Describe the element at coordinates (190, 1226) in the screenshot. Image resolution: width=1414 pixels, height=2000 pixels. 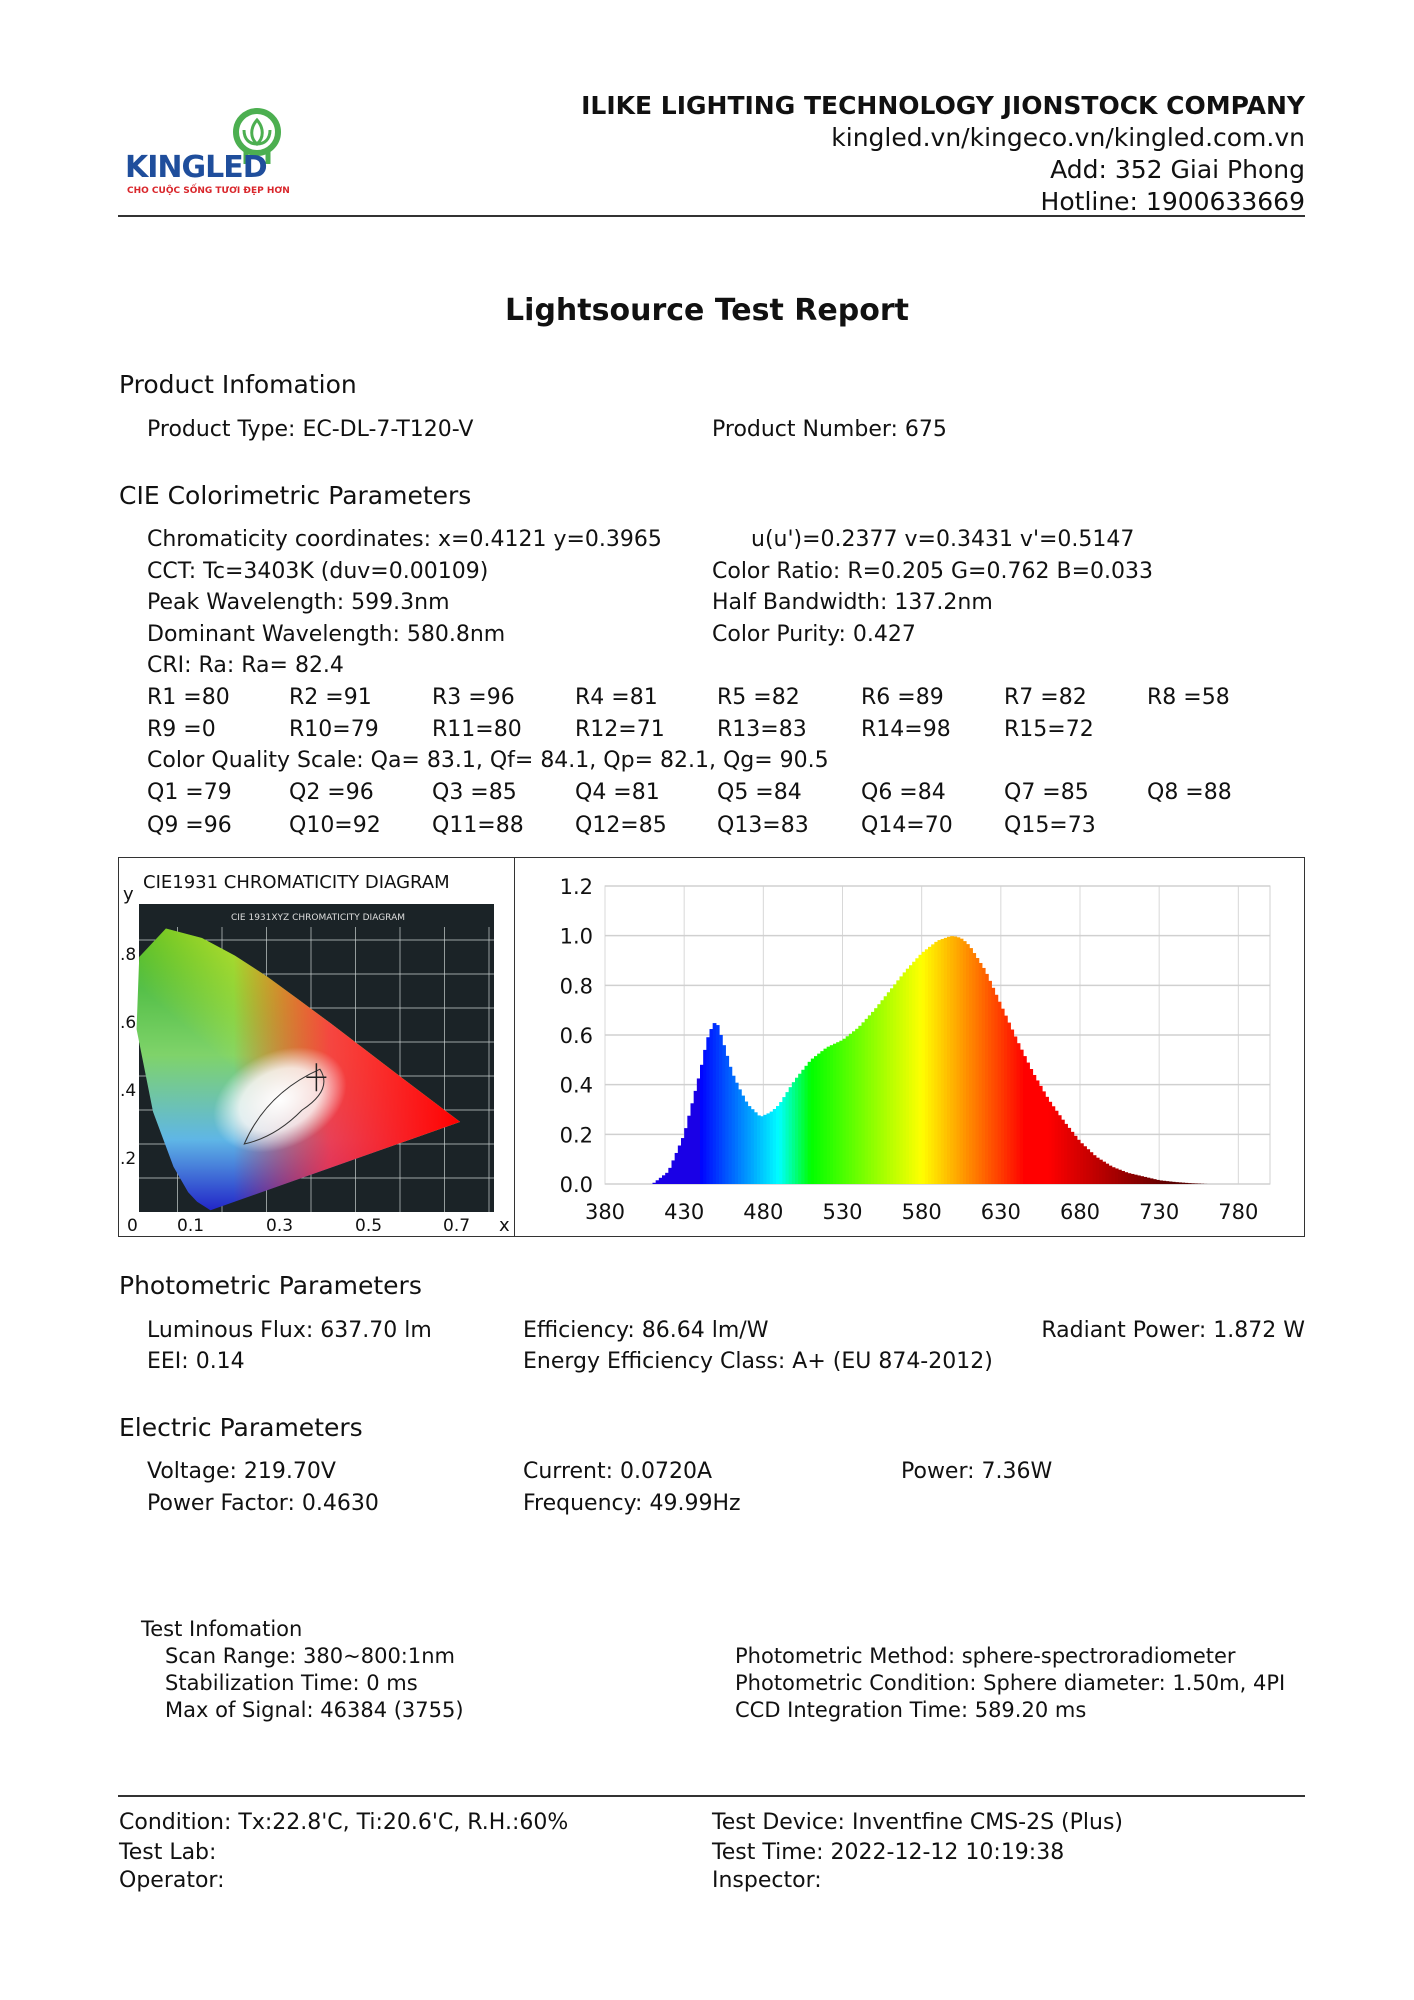
I see `cie-x-tick: 0.1` at that location.